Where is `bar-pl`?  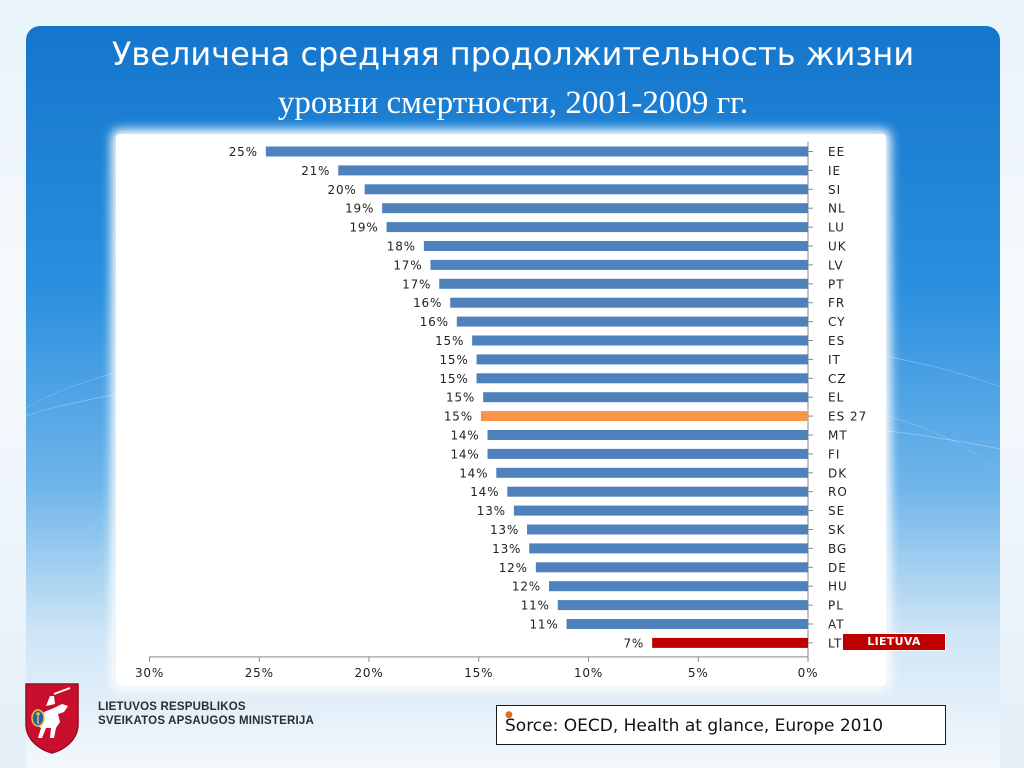
bar-pl is located at coordinates (682, 605).